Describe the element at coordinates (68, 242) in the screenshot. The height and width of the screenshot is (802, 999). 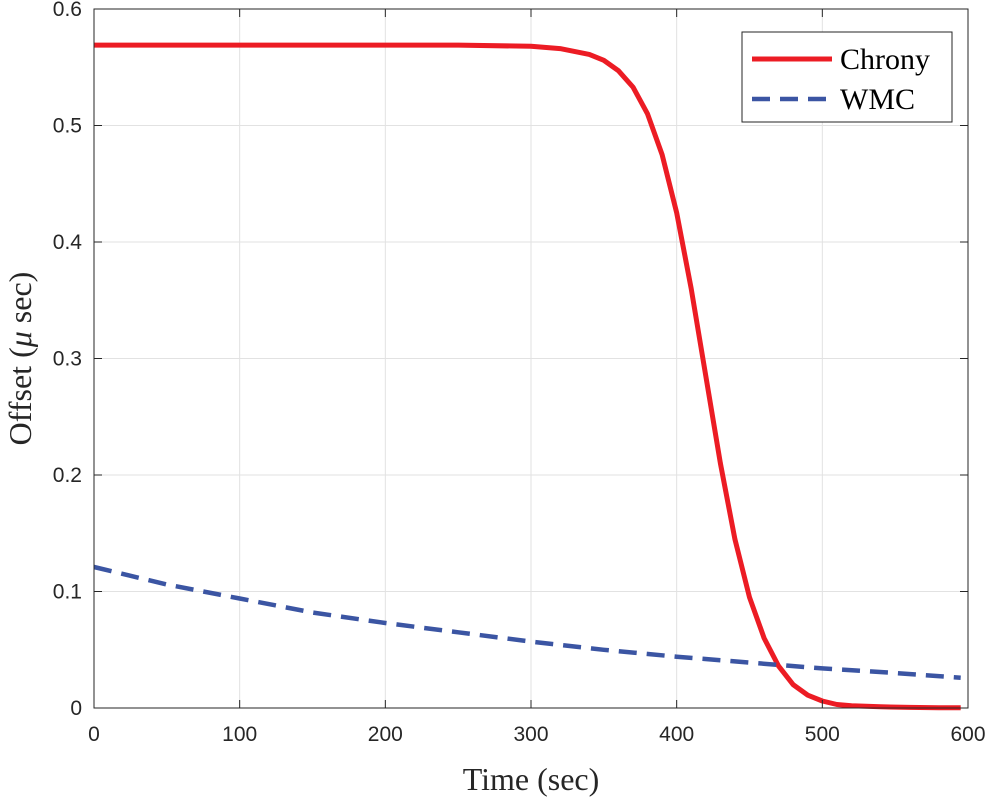
I see `y-tick-label: 0.4` at that location.